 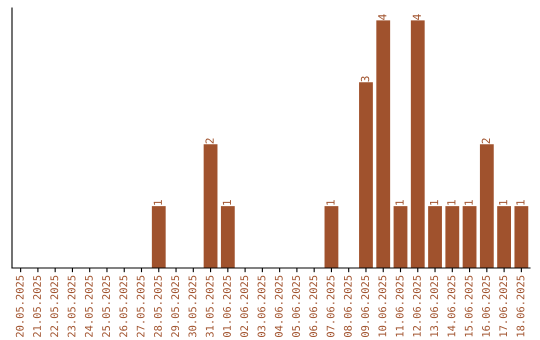 I want to click on x-tick-label: 26.05.2025, so click(x=123, y=306).